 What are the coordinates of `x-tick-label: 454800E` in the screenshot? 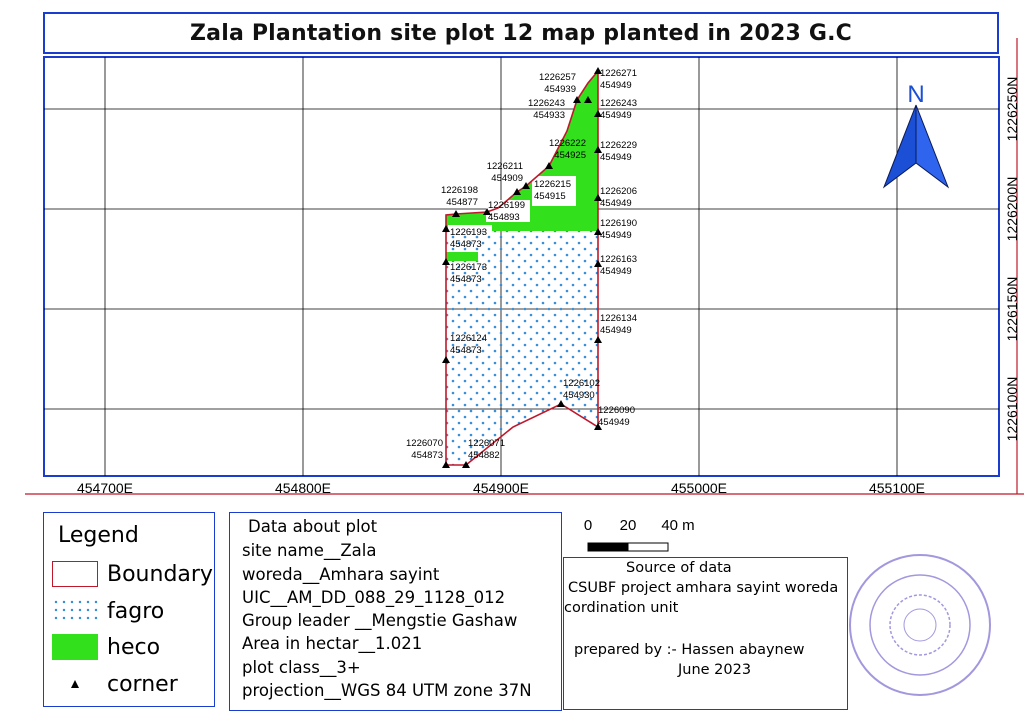 It's located at (303, 488).